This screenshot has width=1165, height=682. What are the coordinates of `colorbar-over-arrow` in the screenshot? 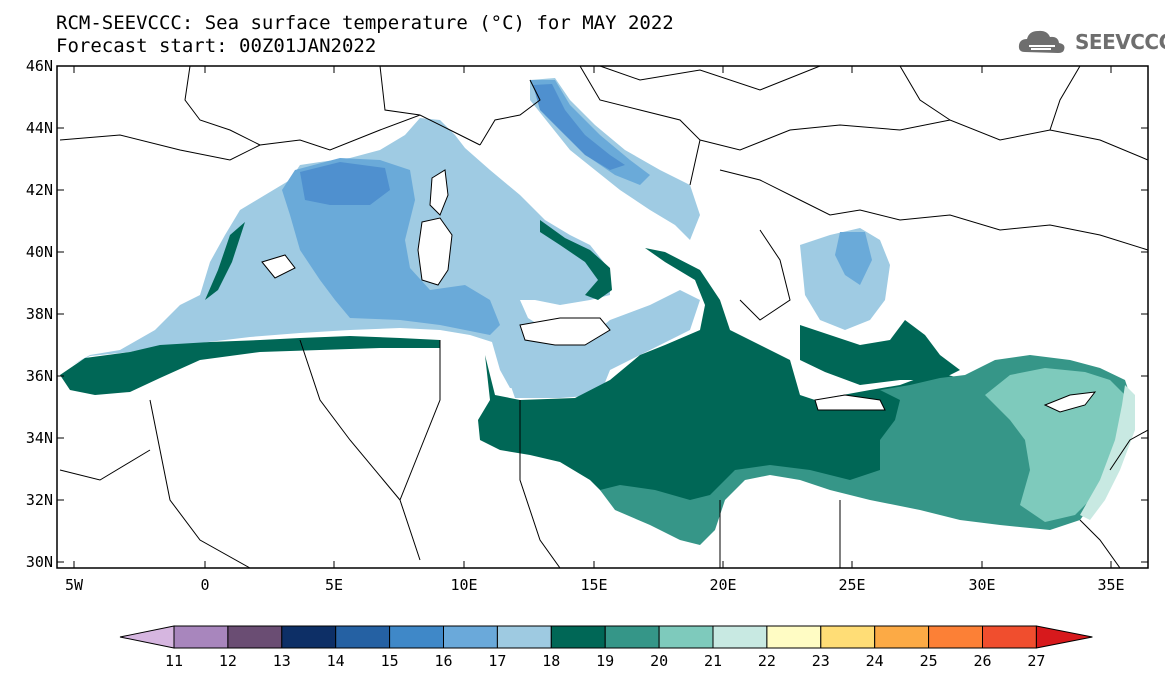 It's located at (1064, 637).